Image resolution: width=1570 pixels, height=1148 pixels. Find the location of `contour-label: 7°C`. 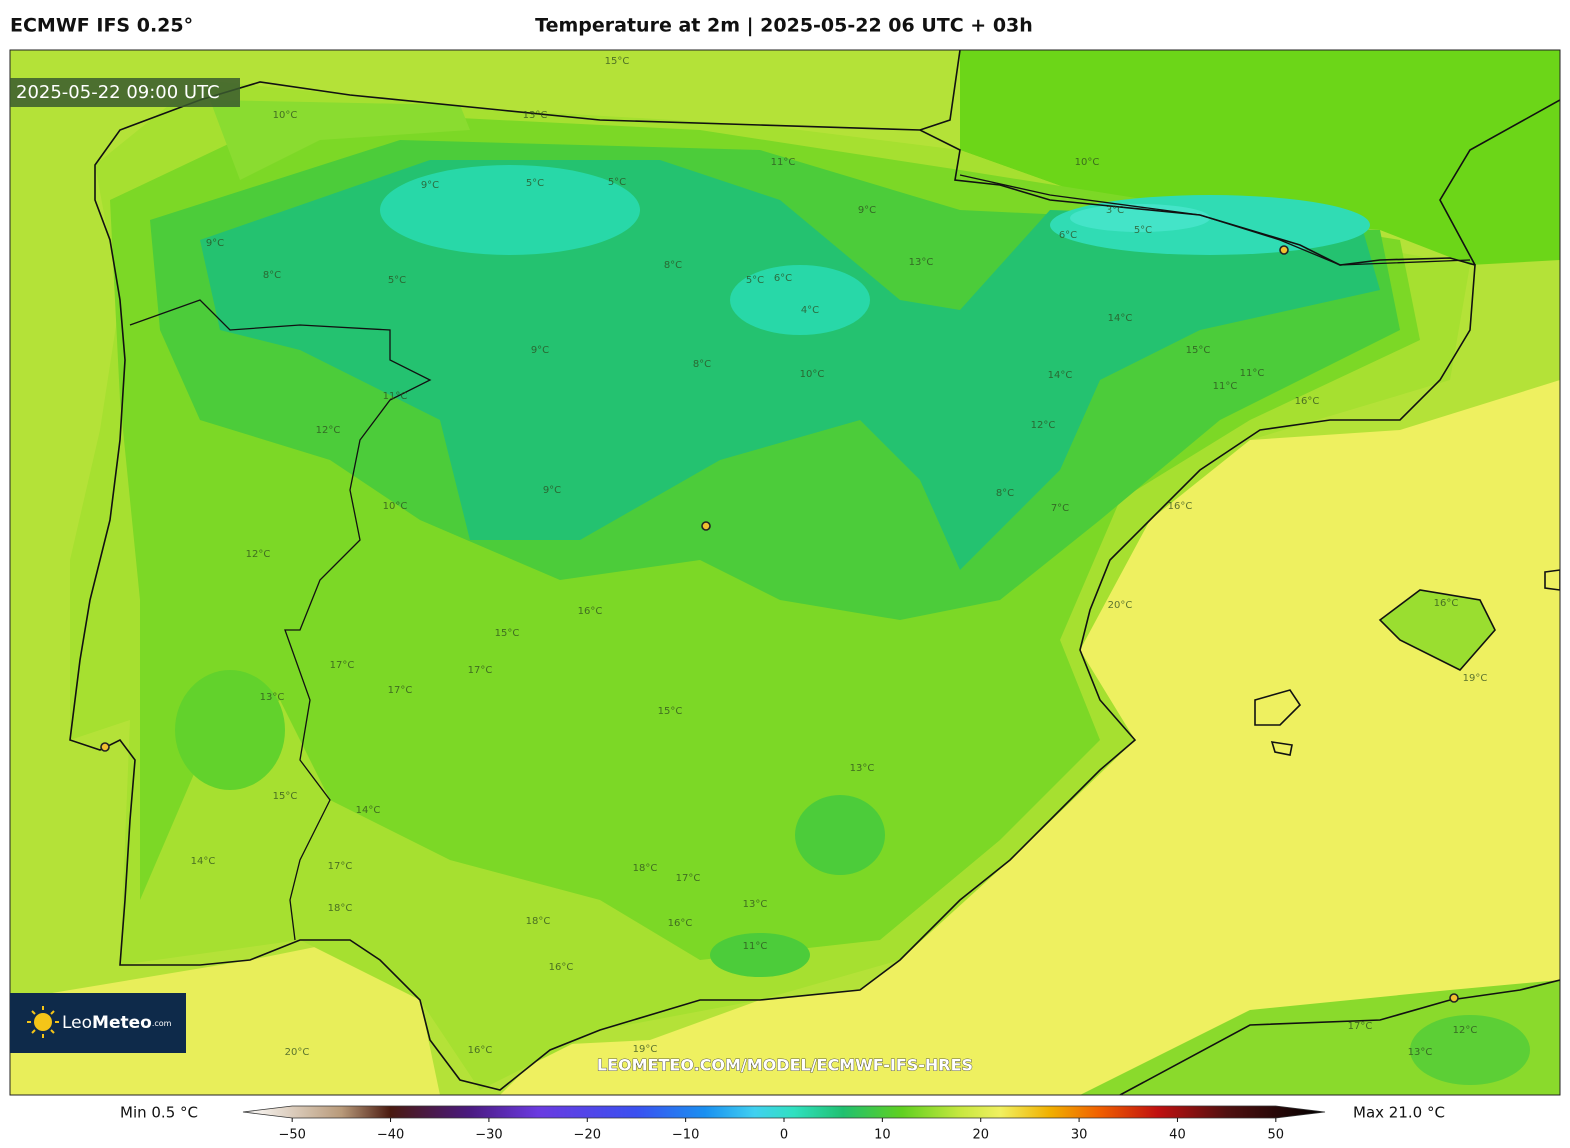

contour-label: 7°C is located at coordinates (1060, 508).